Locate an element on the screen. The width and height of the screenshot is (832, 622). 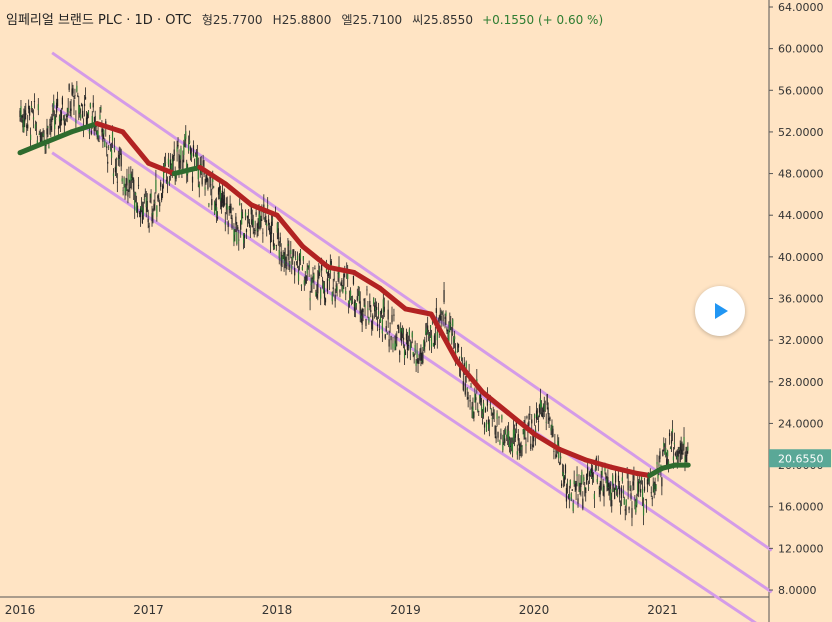
last-price-tag is located at coordinates (800, 458).